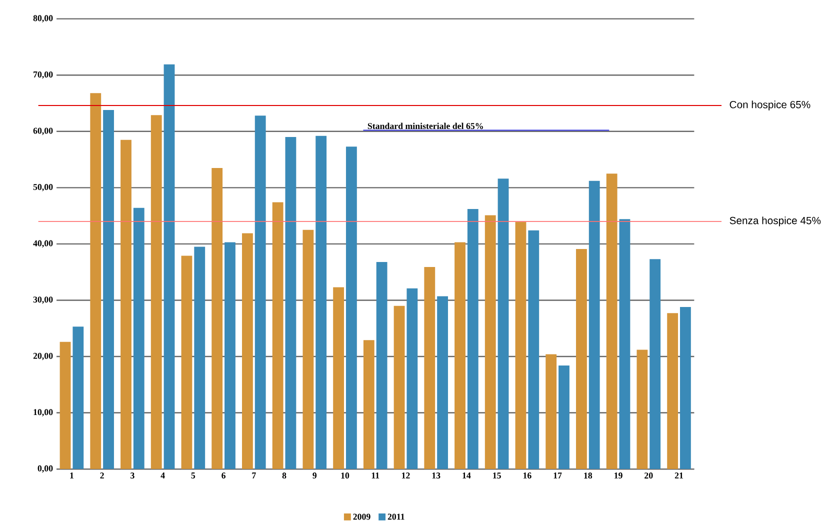 This screenshot has height=530, width=821. What do you see at coordinates (345, 475) in the screenshot?
I see `x-tick-label: 10` at bounding box center [345, 475].